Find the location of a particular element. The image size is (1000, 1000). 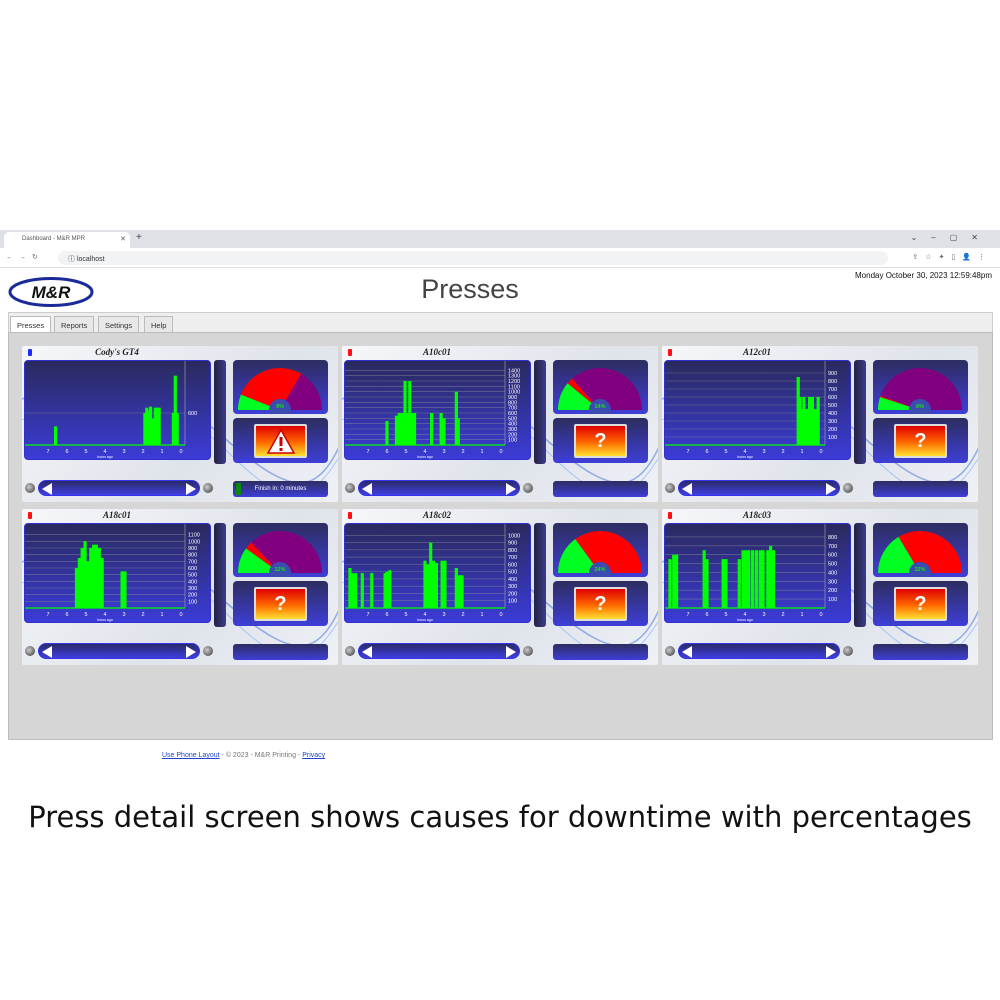

new-tab-icon: + is located at coordinates (139, 237).